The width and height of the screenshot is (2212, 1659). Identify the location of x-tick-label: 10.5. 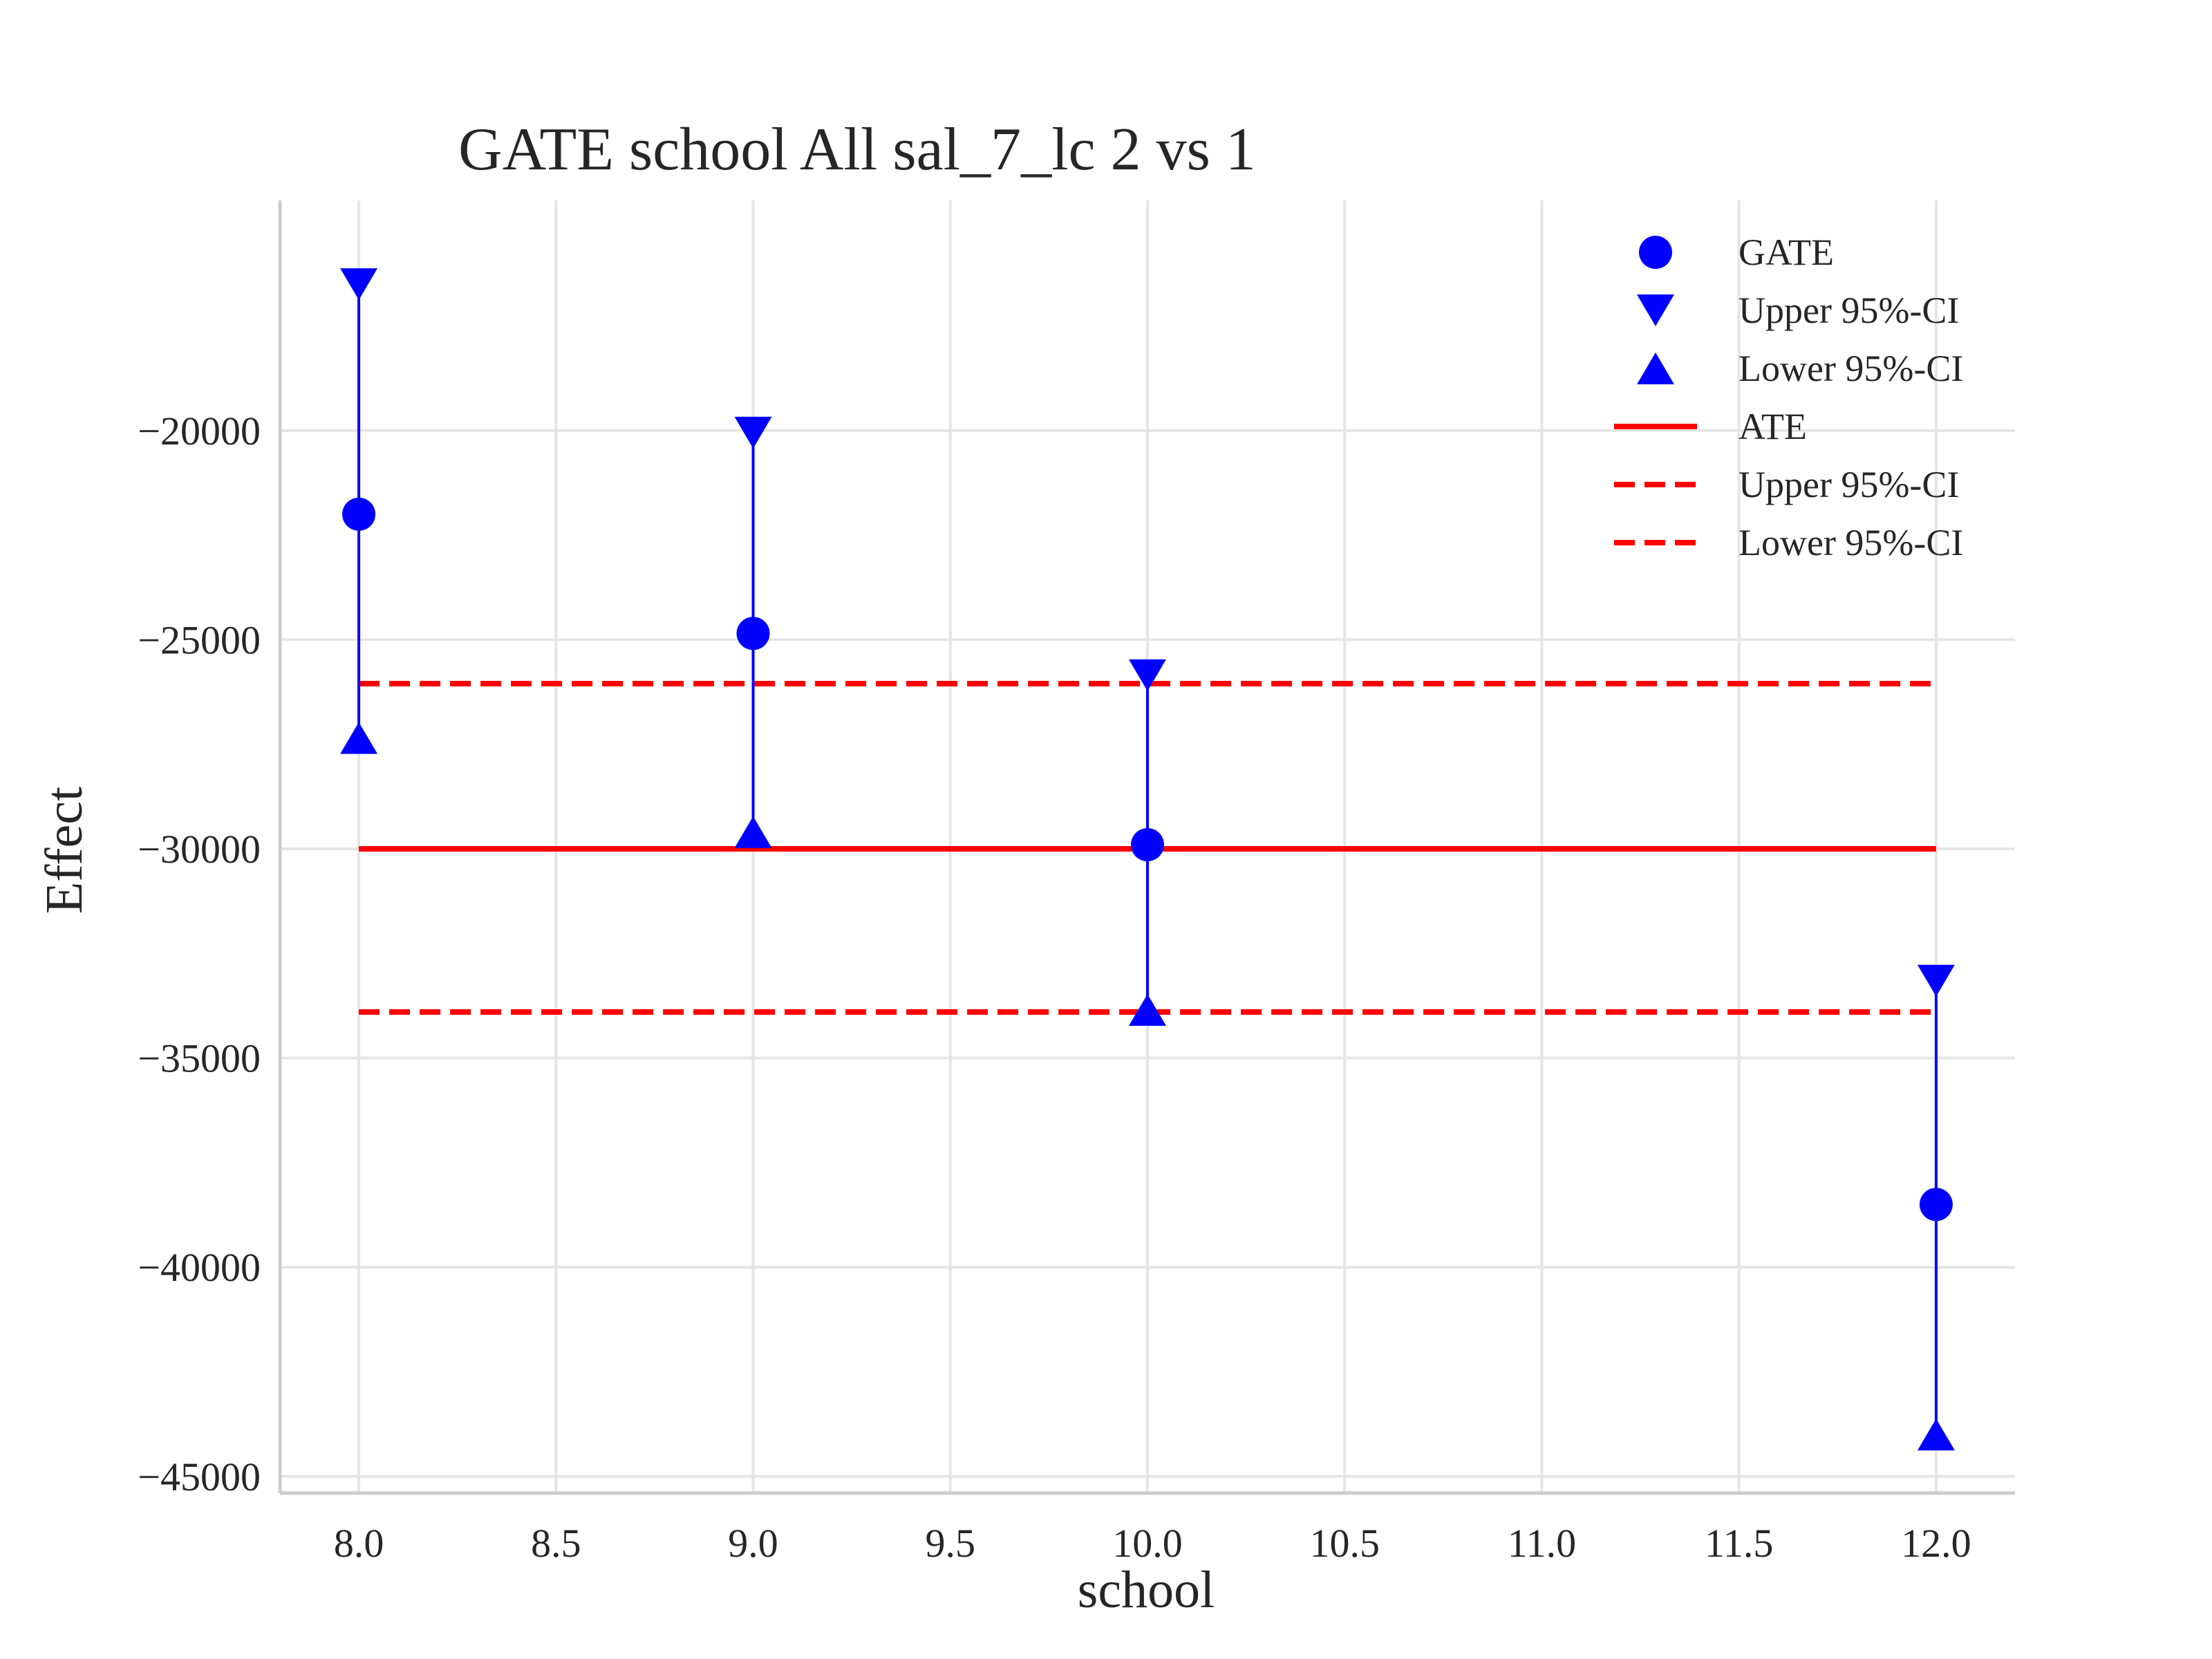
(1344, 1544).